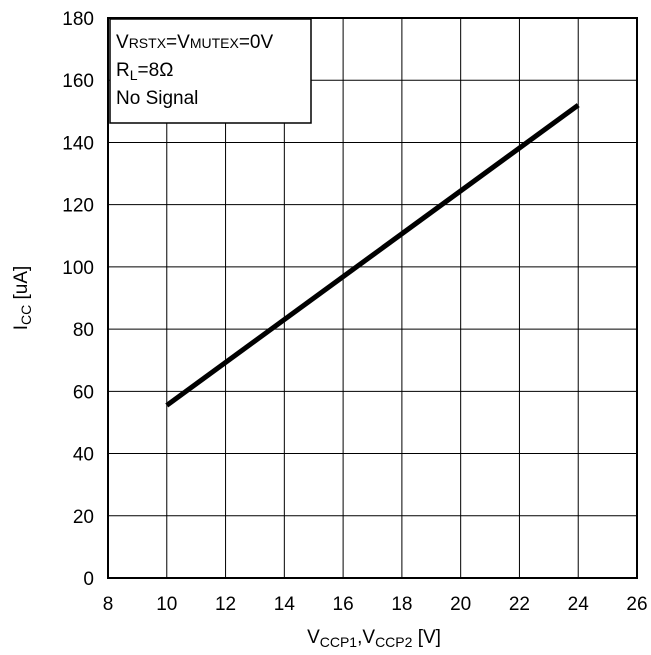  Describe the element at coordinates (83, 455) in the screenshot. I see `y-tick-label: 40` at that location.